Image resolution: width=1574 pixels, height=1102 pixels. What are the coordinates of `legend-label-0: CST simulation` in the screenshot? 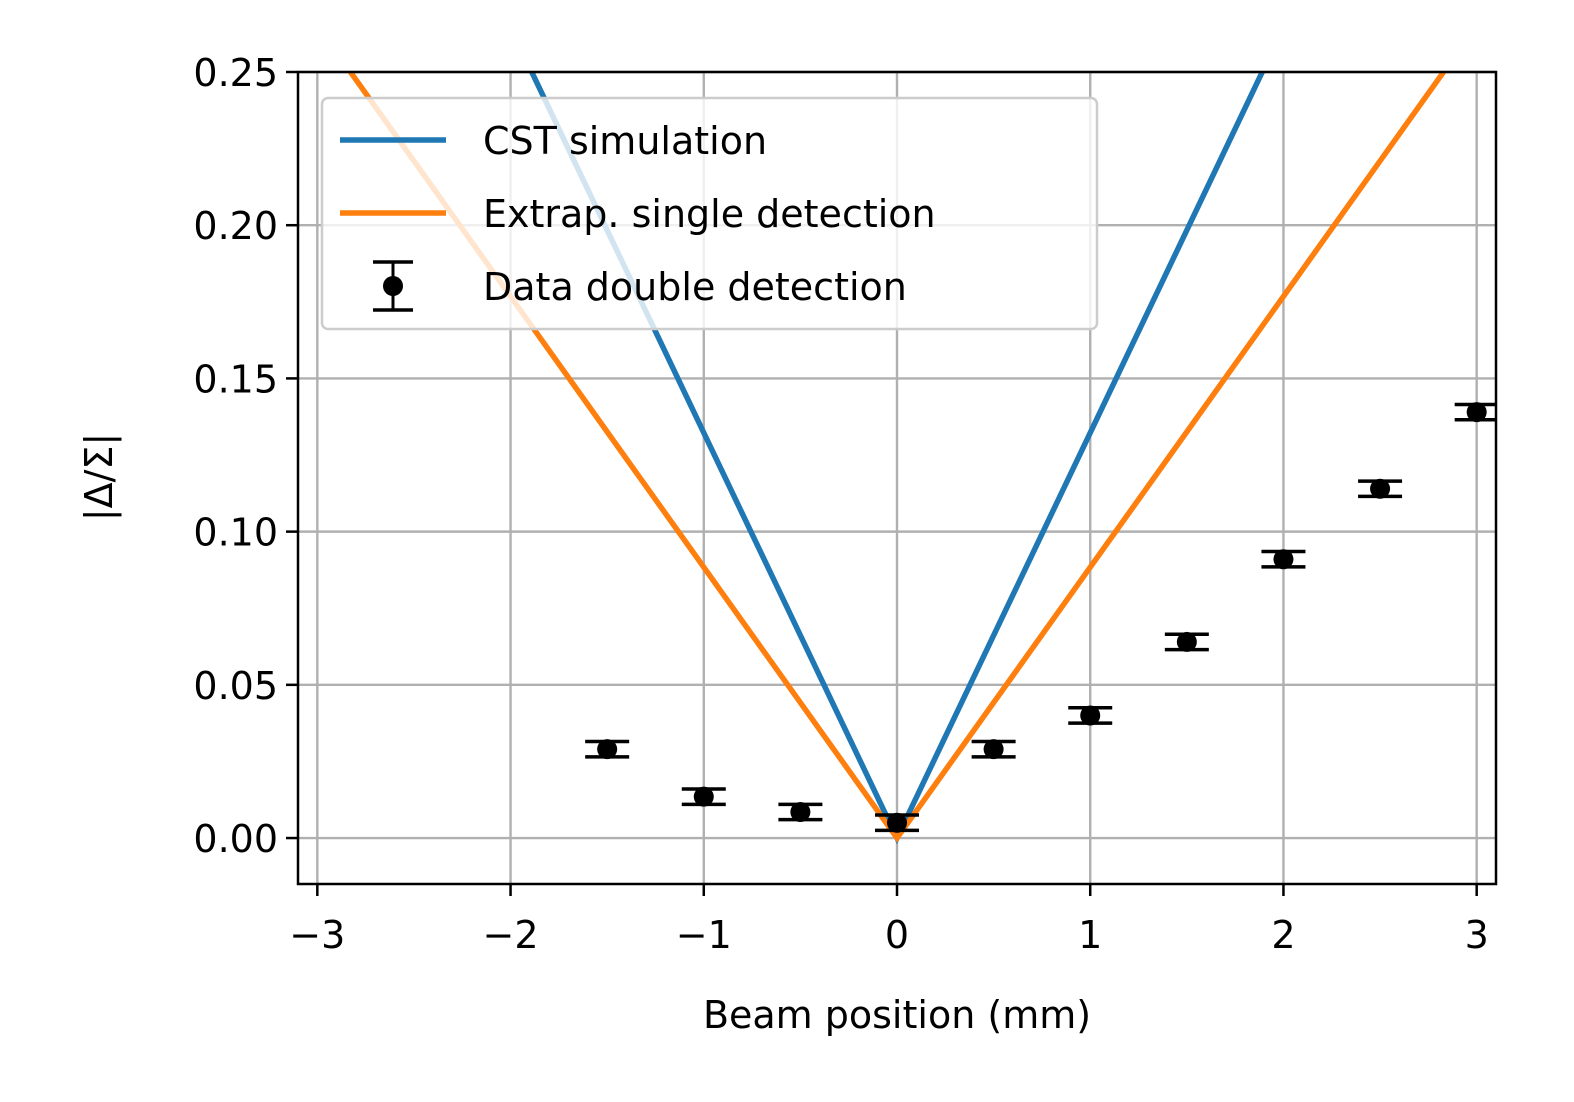 It's located at (625, 141).